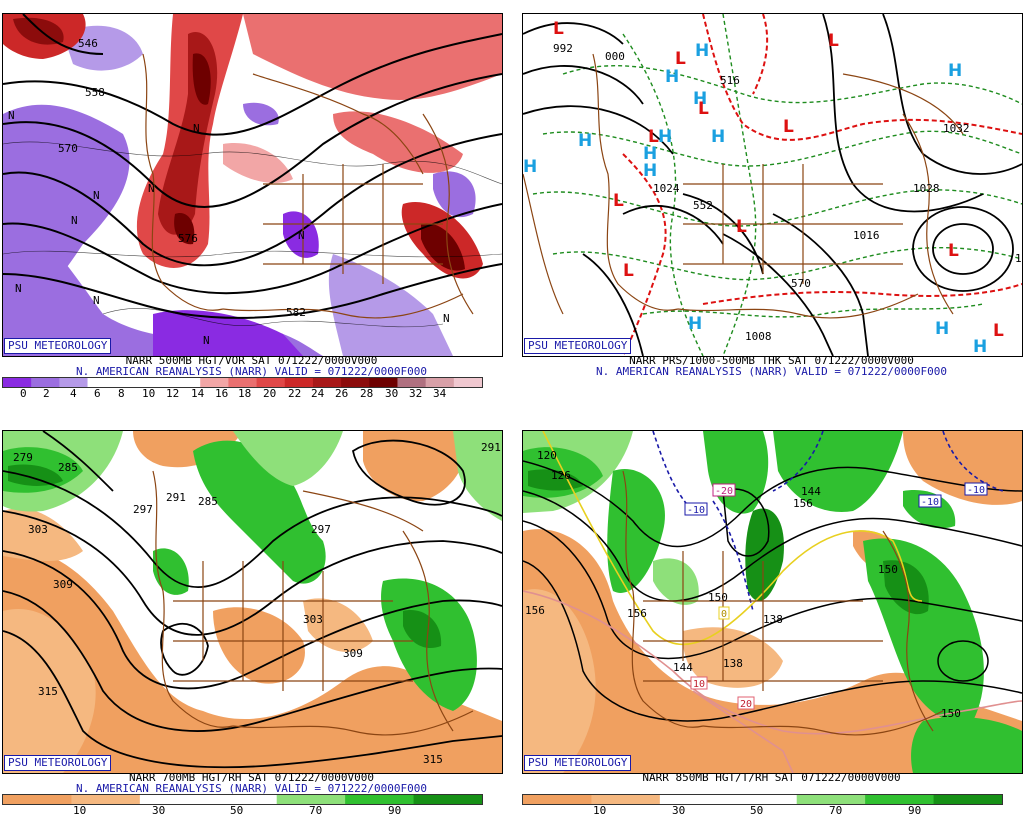 The width and height of the screenshot is (1024, 819). What do you see at coordinates (270, 393) in the screenshot?
I see `colorbar-tick-label: 20` at bounding box center [270, 393].